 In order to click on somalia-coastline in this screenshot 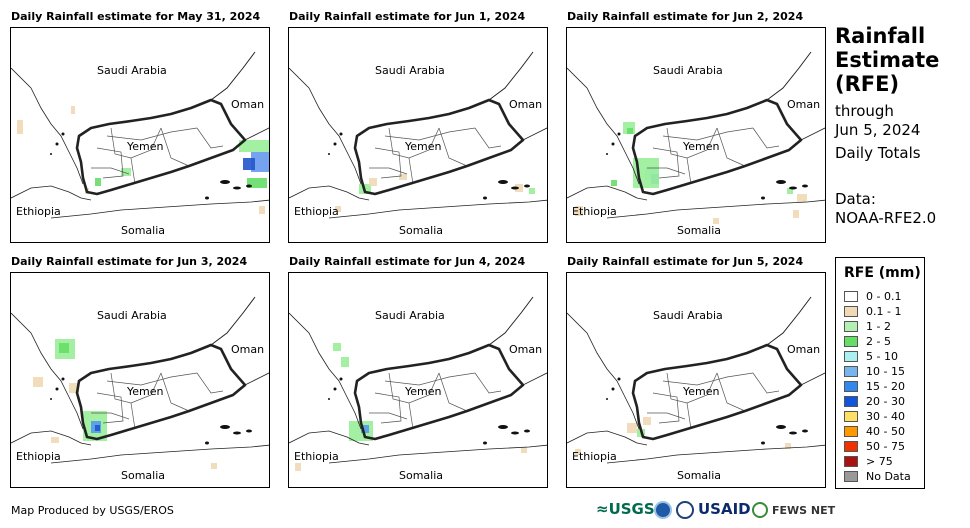, I will do `click(437, 454)`.